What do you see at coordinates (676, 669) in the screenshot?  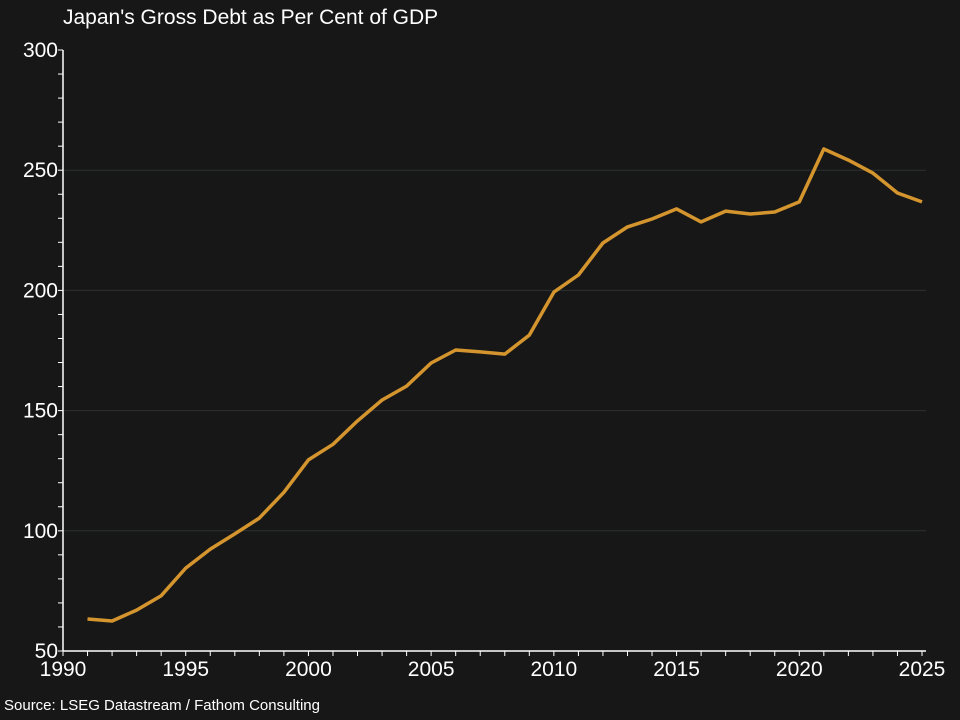 I see `x-tick-label: 2015` at bounding box center [676, 669].